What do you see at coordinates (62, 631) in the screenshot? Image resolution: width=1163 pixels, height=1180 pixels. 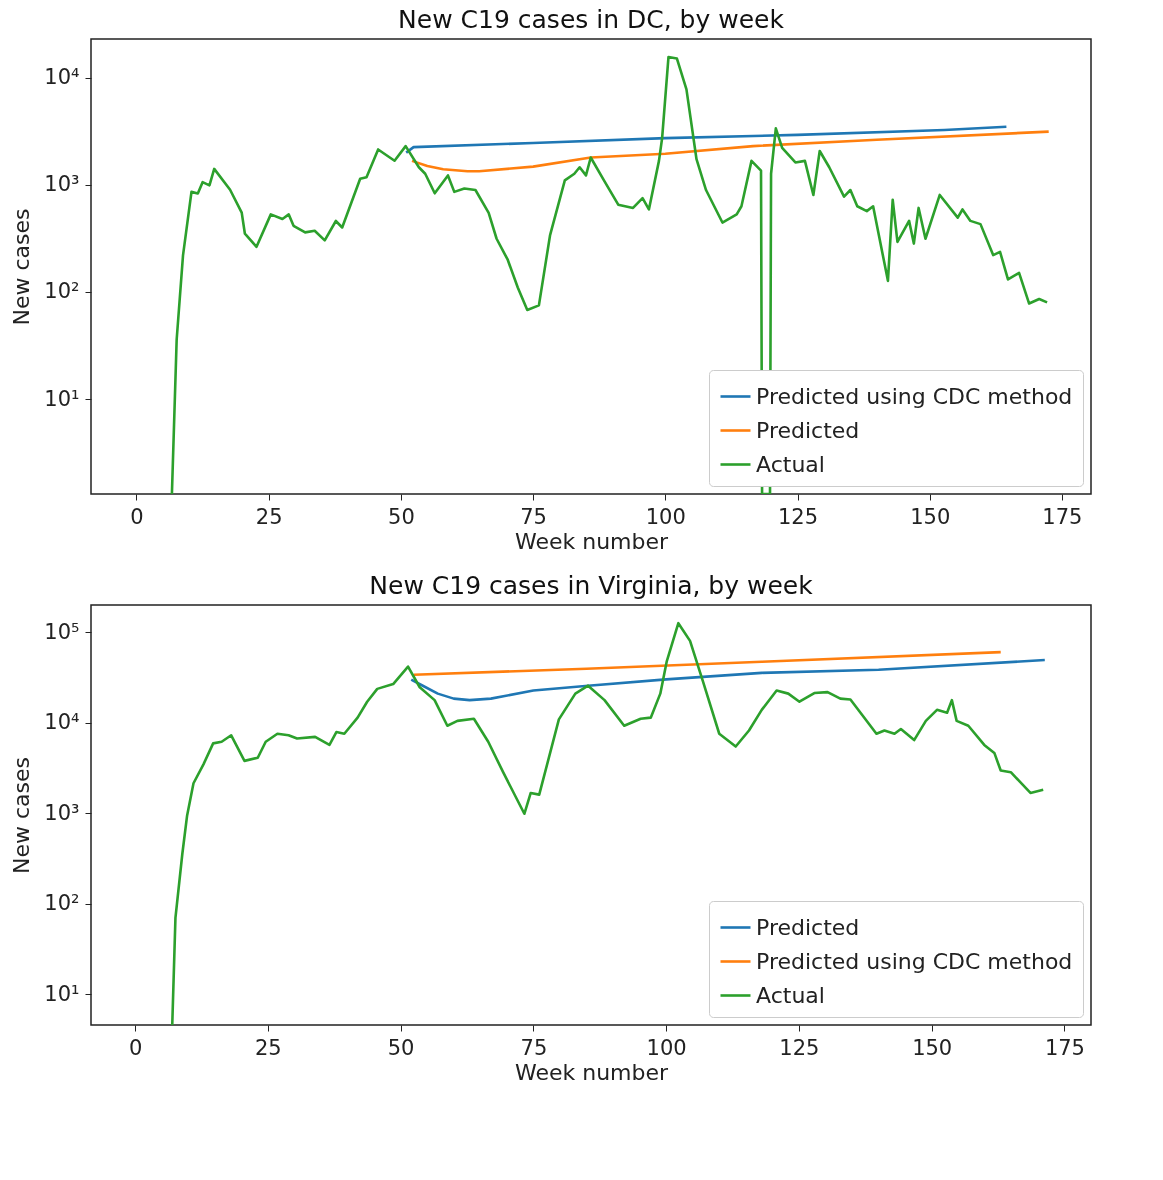 I see `y-tick-label: 10⁵` at bounding box center [62, 631].